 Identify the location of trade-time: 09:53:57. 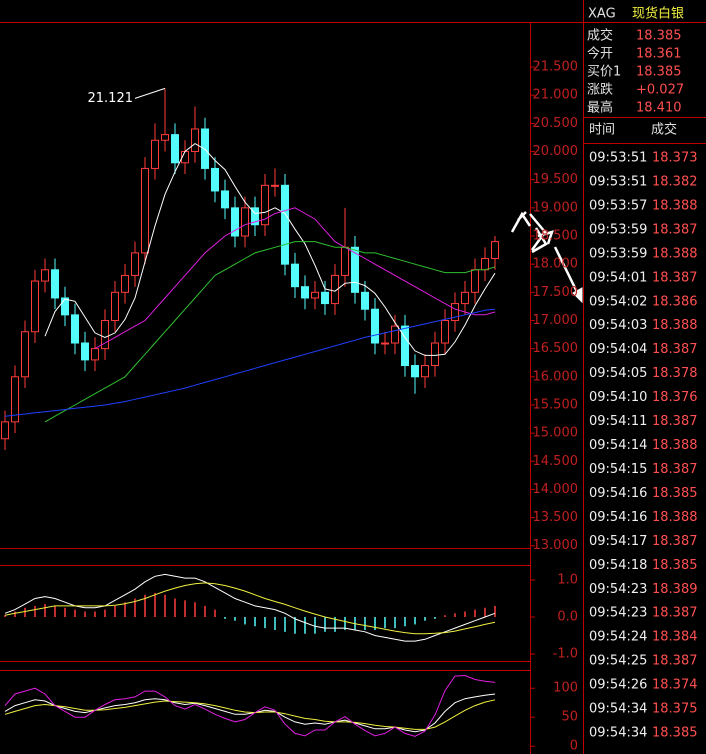
(618, 205).